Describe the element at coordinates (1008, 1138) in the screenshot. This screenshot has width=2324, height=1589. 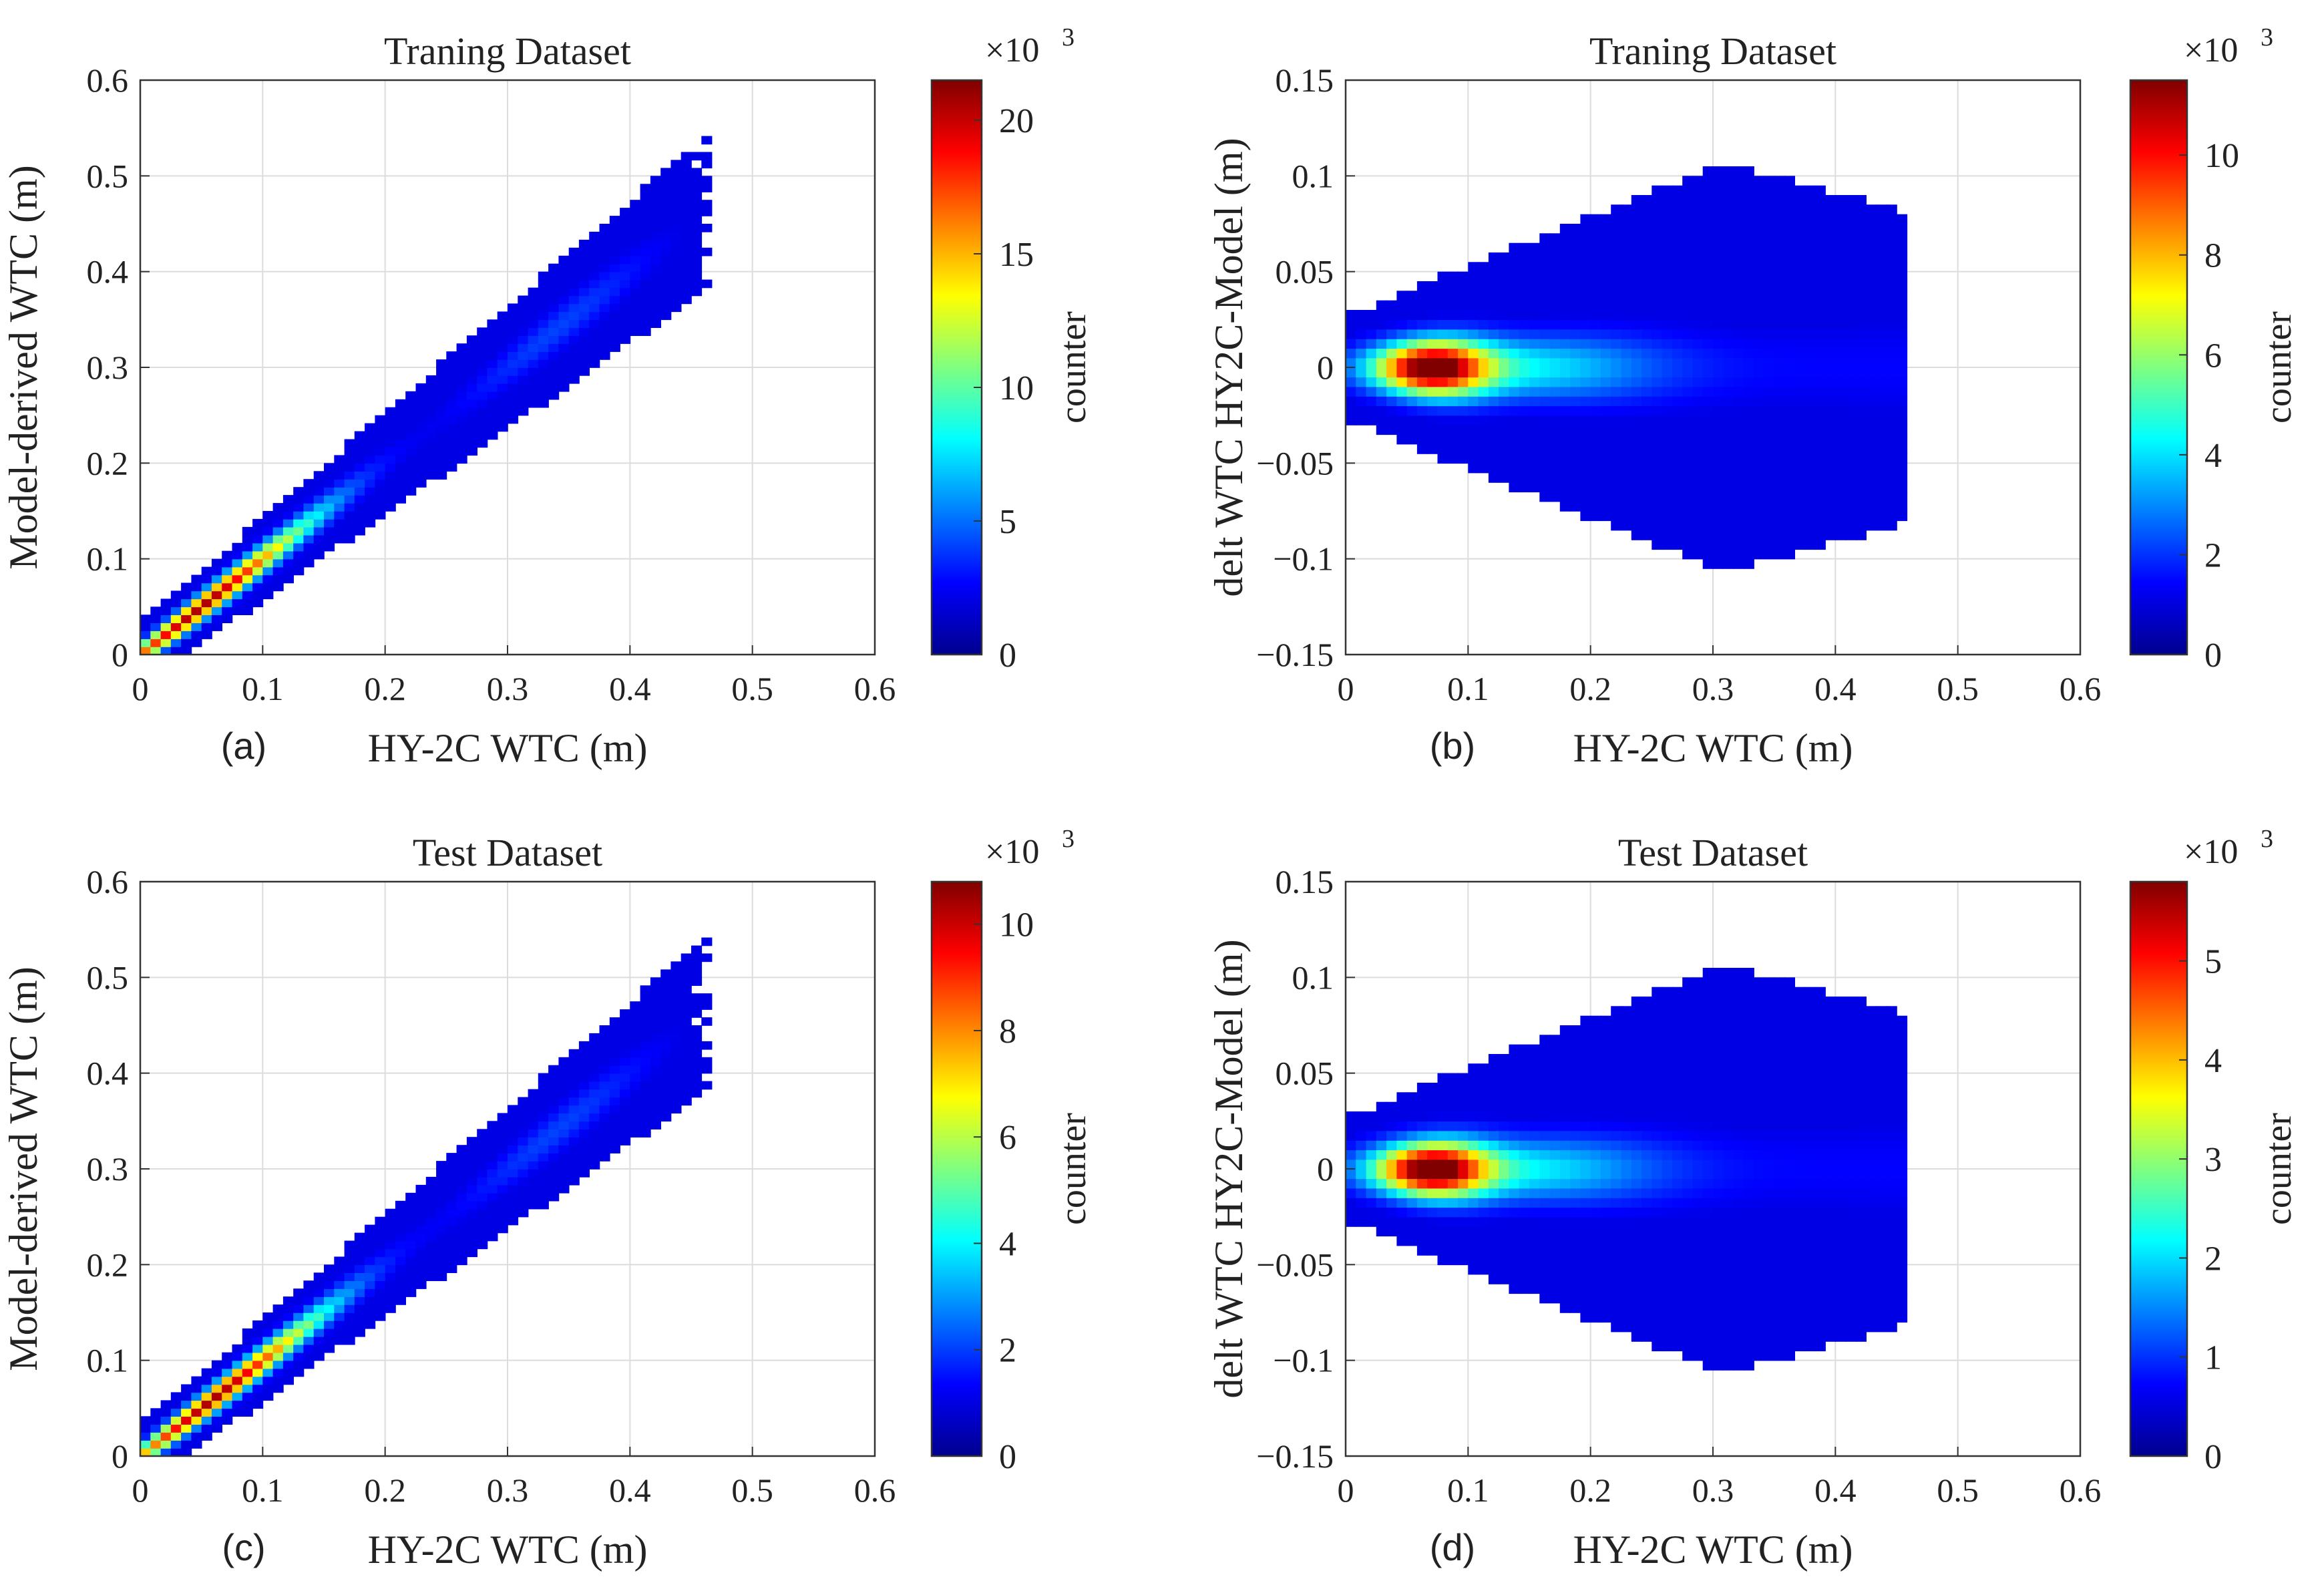
I see `colorbar-tick-label: 6` at that location.